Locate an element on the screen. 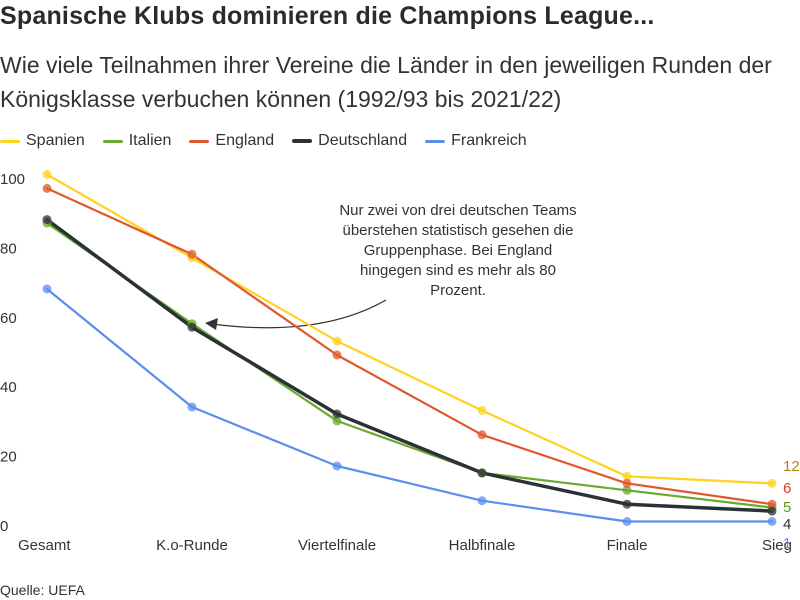 This screenshot has height=600, width=800. end-label-frankreich: 1 is located at coordinates (787, 543).